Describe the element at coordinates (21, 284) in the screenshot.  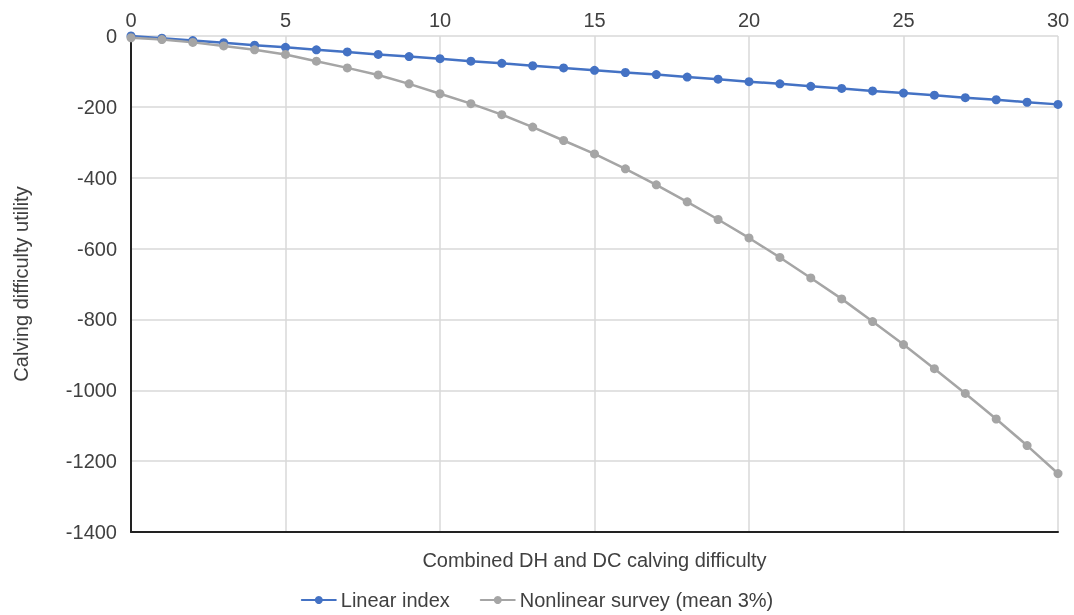
I see `y-axis-title: Calving difficulty utility` at that location.